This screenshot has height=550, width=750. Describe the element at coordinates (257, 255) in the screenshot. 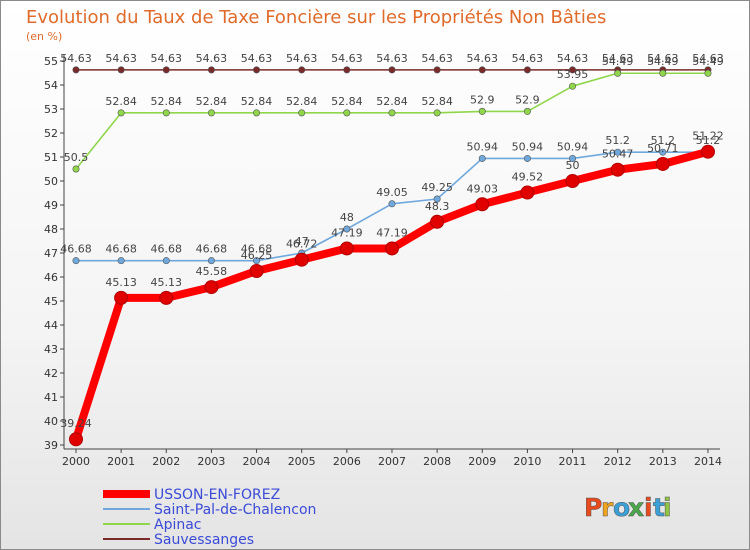

I see `data-label: 46.25` at that location.